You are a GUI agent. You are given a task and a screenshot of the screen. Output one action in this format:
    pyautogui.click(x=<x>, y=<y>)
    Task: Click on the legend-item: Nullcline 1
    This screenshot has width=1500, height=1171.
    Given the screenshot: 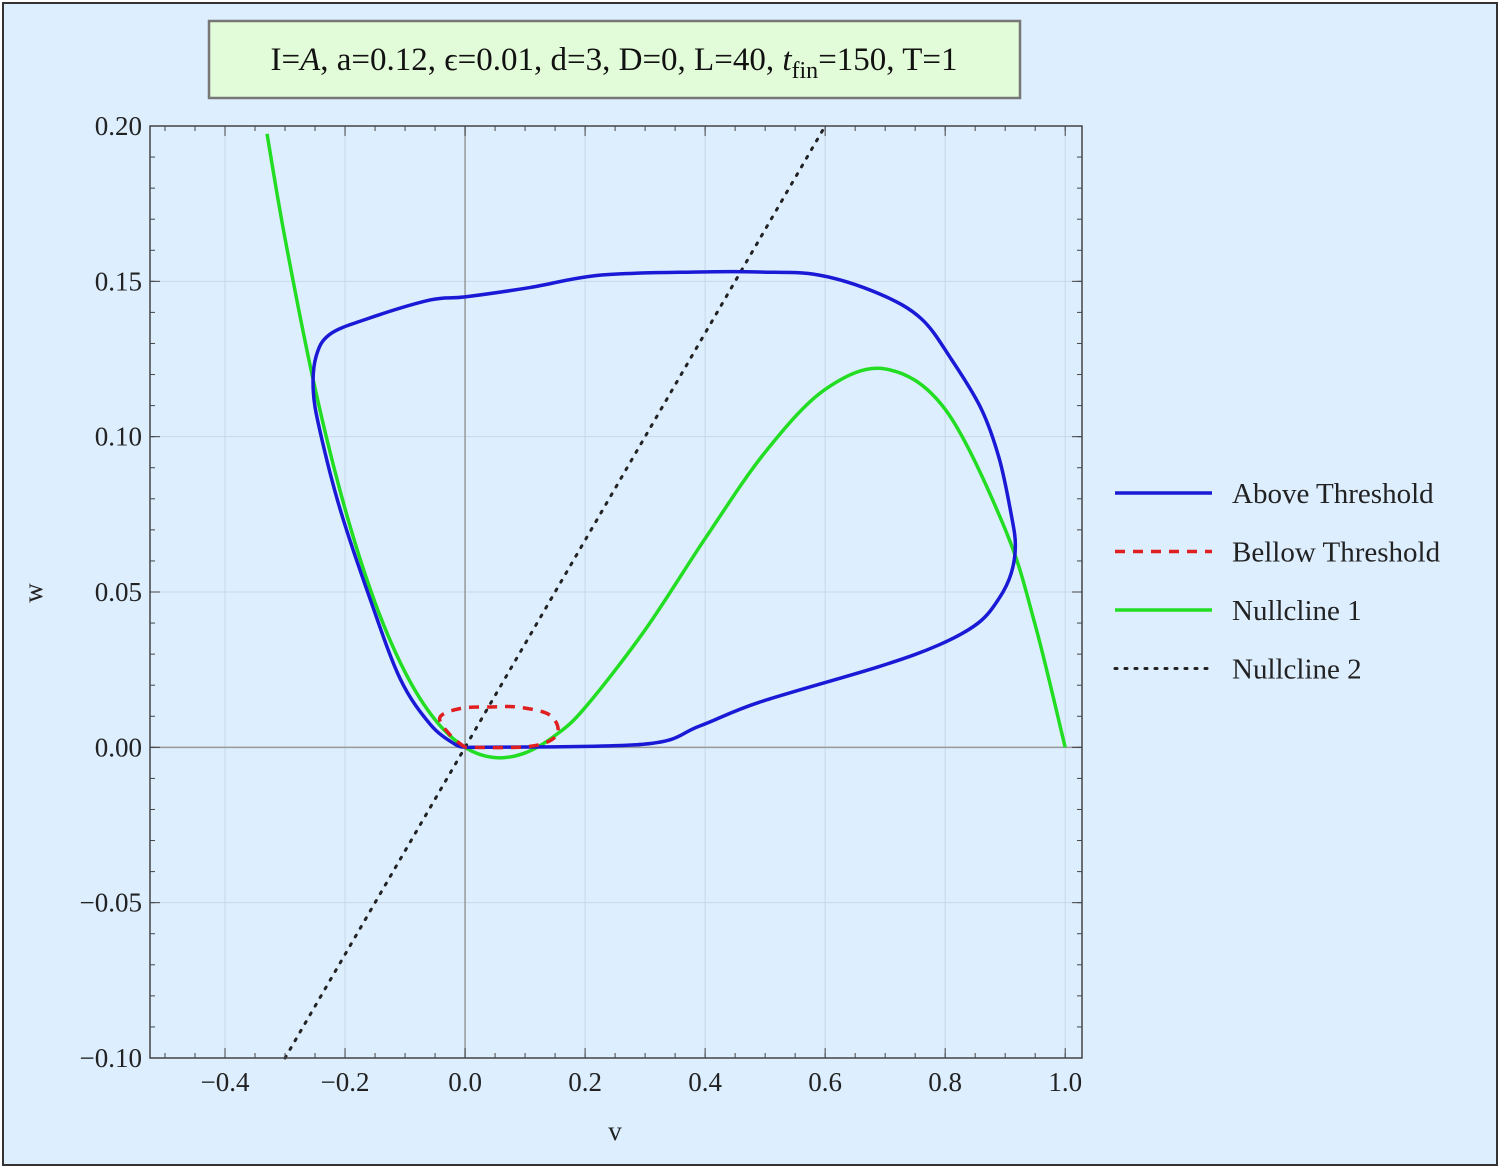 What is the action you would take?
    pyautogui.click(x=1238, y=611)
    